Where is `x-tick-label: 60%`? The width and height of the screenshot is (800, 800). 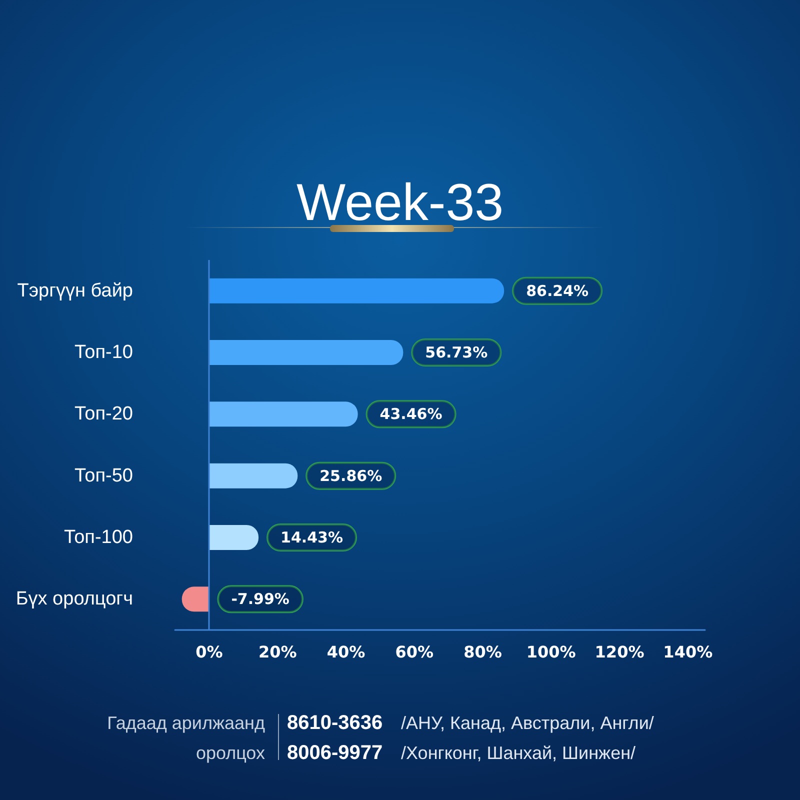
x-tick-label: 60% is located at coordinates (414, 652).